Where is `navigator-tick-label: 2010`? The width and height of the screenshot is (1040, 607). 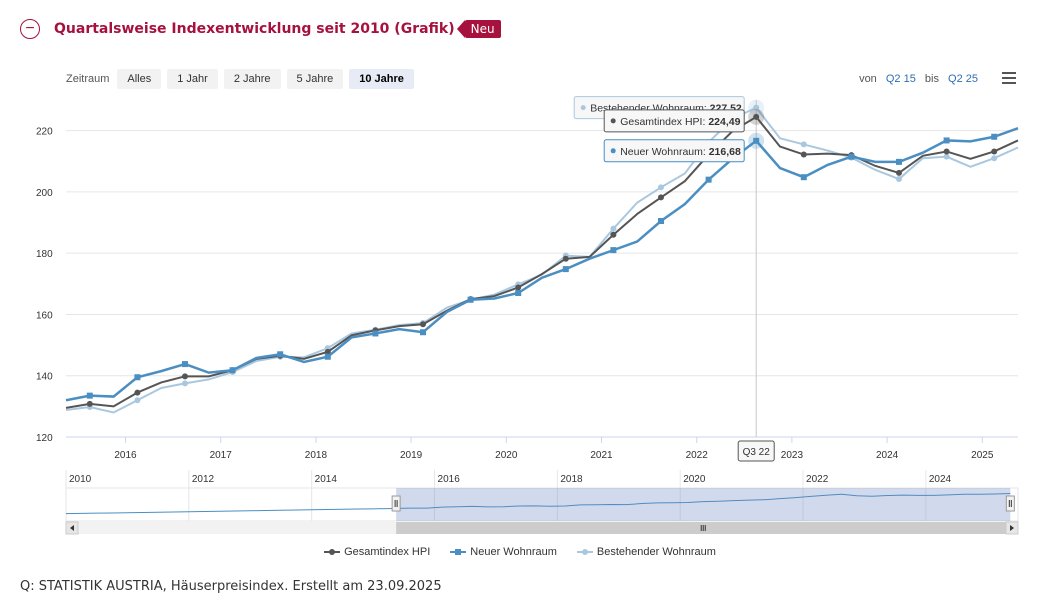
navigator-tick-label: 2010 is located at coordinates (80, 479).